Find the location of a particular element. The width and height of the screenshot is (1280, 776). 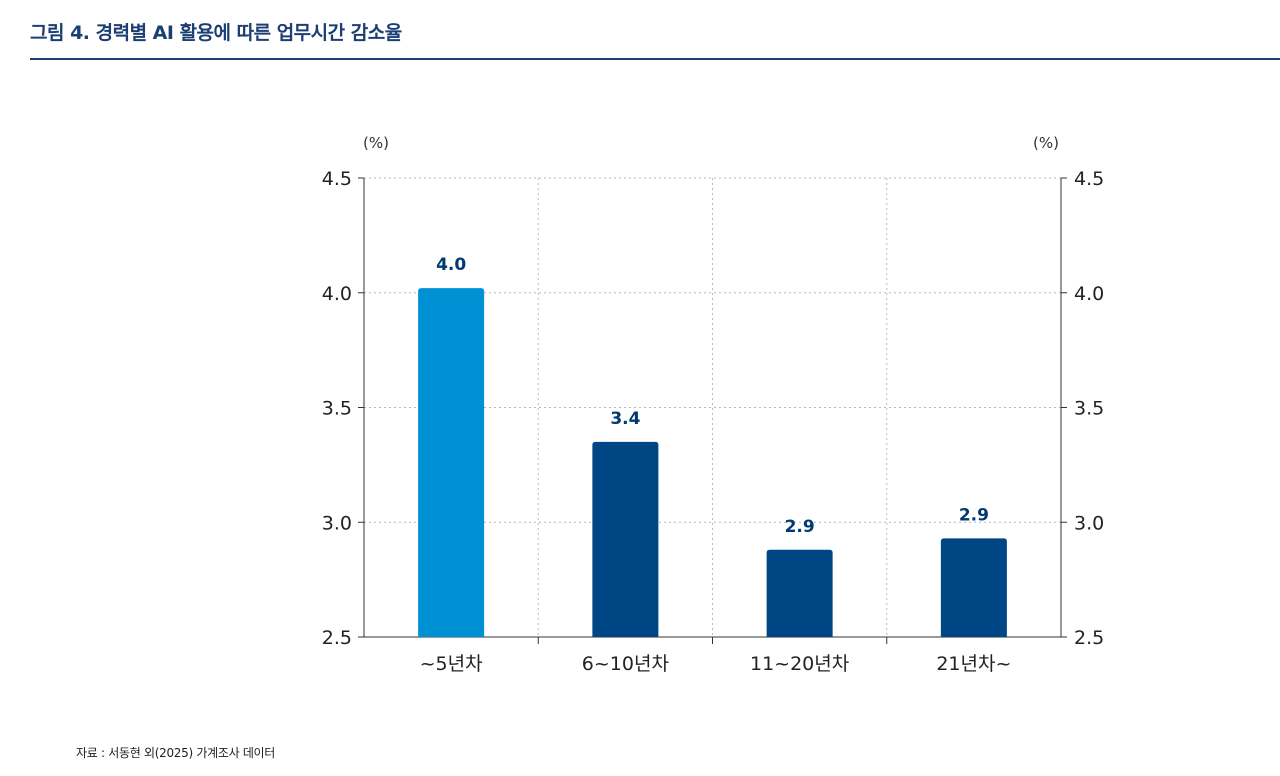

x-category-label: ~5년차 is located at coordinates (451, 664).